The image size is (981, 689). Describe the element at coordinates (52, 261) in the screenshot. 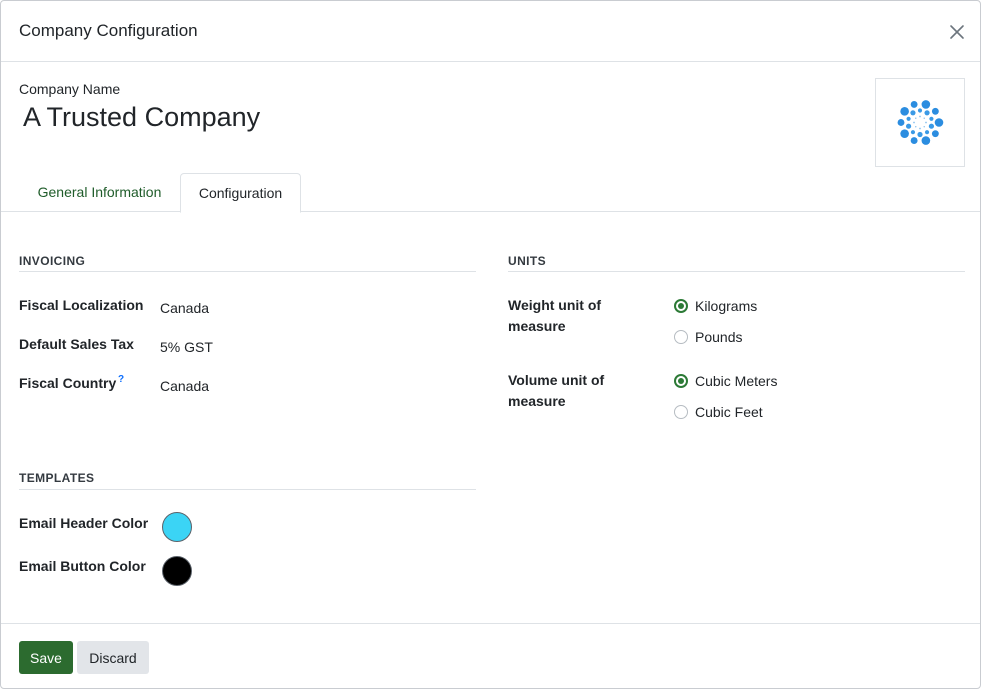

I see `invoicing-section-title: INVOICING` at that location.